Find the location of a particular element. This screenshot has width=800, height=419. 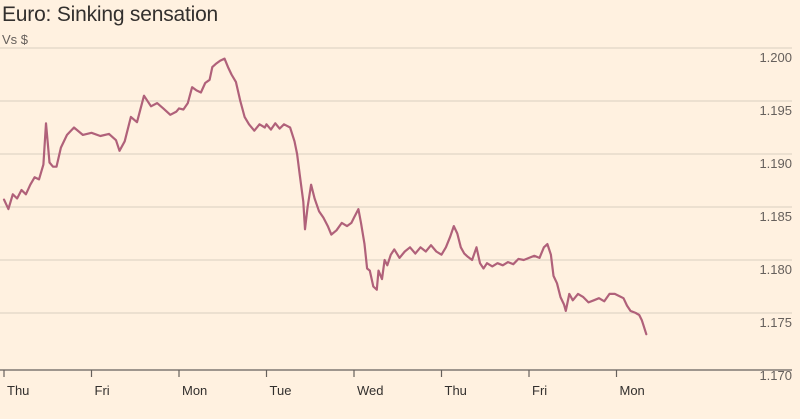

y-tick-label: 1.180 is located at coordinates (775, 269).